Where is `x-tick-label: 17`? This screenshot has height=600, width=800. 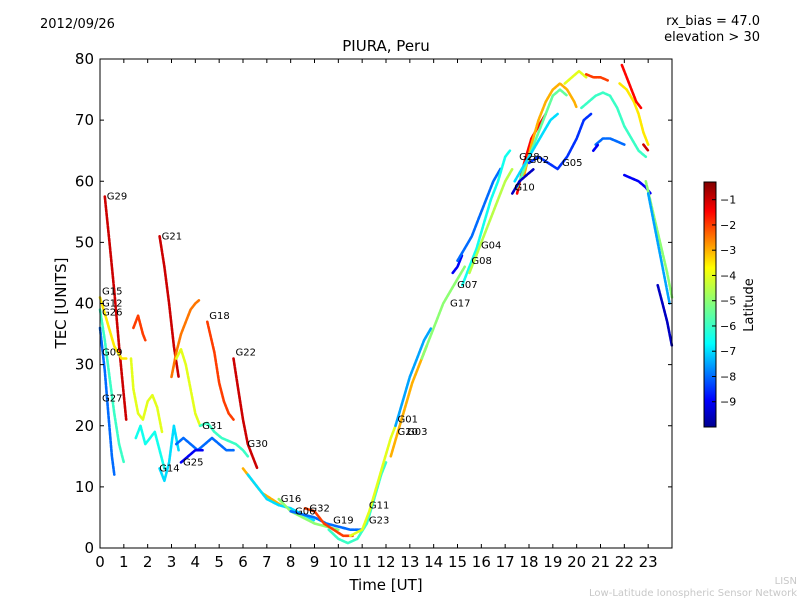
x-tick-label: 17 is located at coordinates (505, 562).